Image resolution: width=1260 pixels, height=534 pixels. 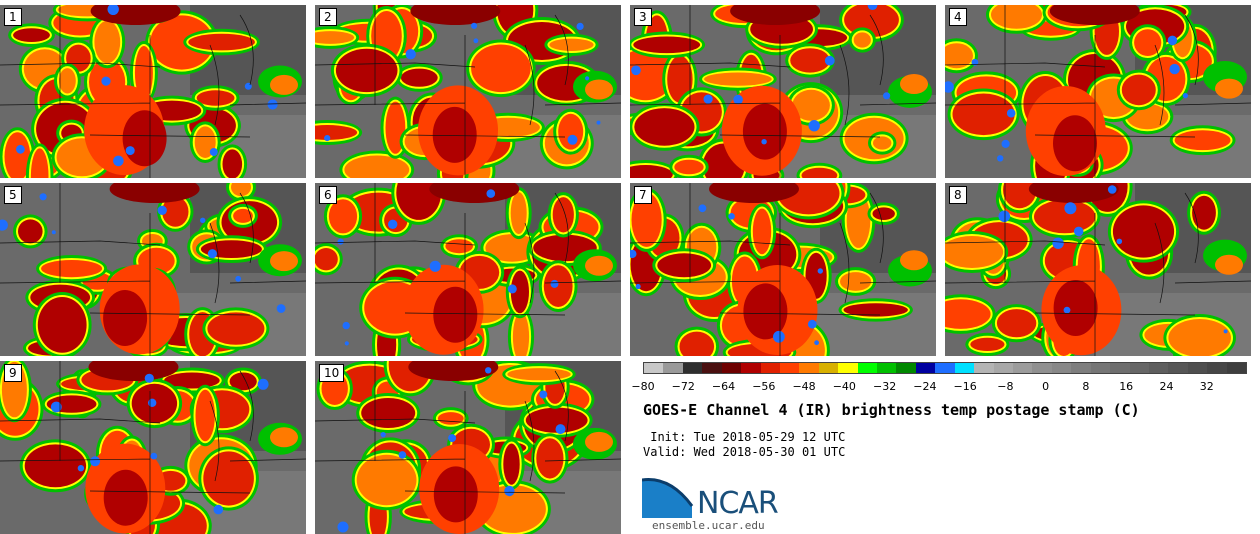 I want to click on colorbar-tick-label: −8, so click(x=1005, y=386).